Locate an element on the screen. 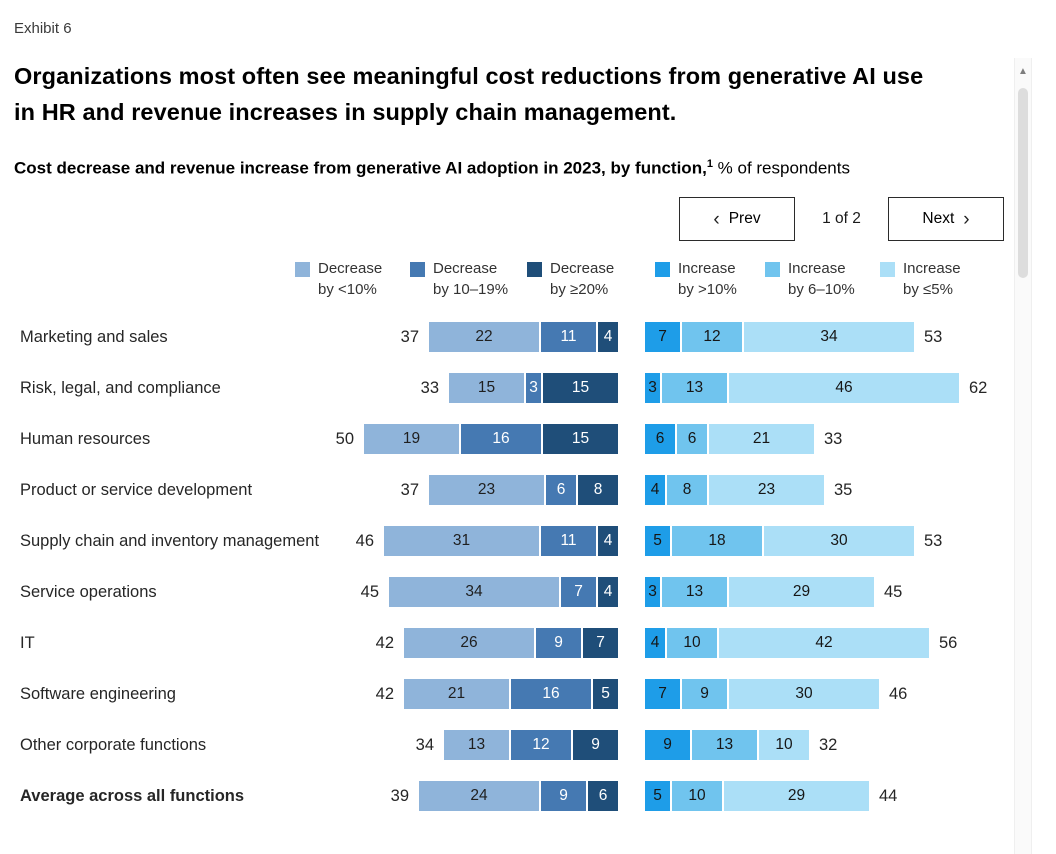  increase-total-label: 53 is located at coordinates (933, 541).